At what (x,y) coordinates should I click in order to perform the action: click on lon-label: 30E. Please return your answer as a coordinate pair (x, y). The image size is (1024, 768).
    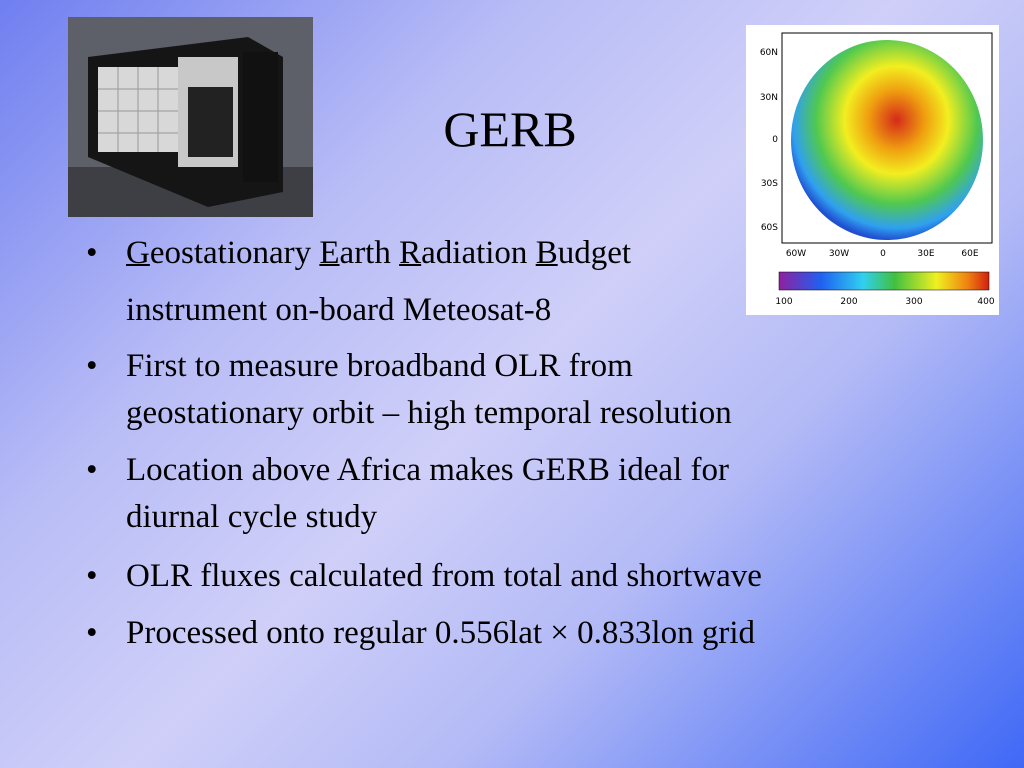
    Looking at the image, I should click on (925, 254).